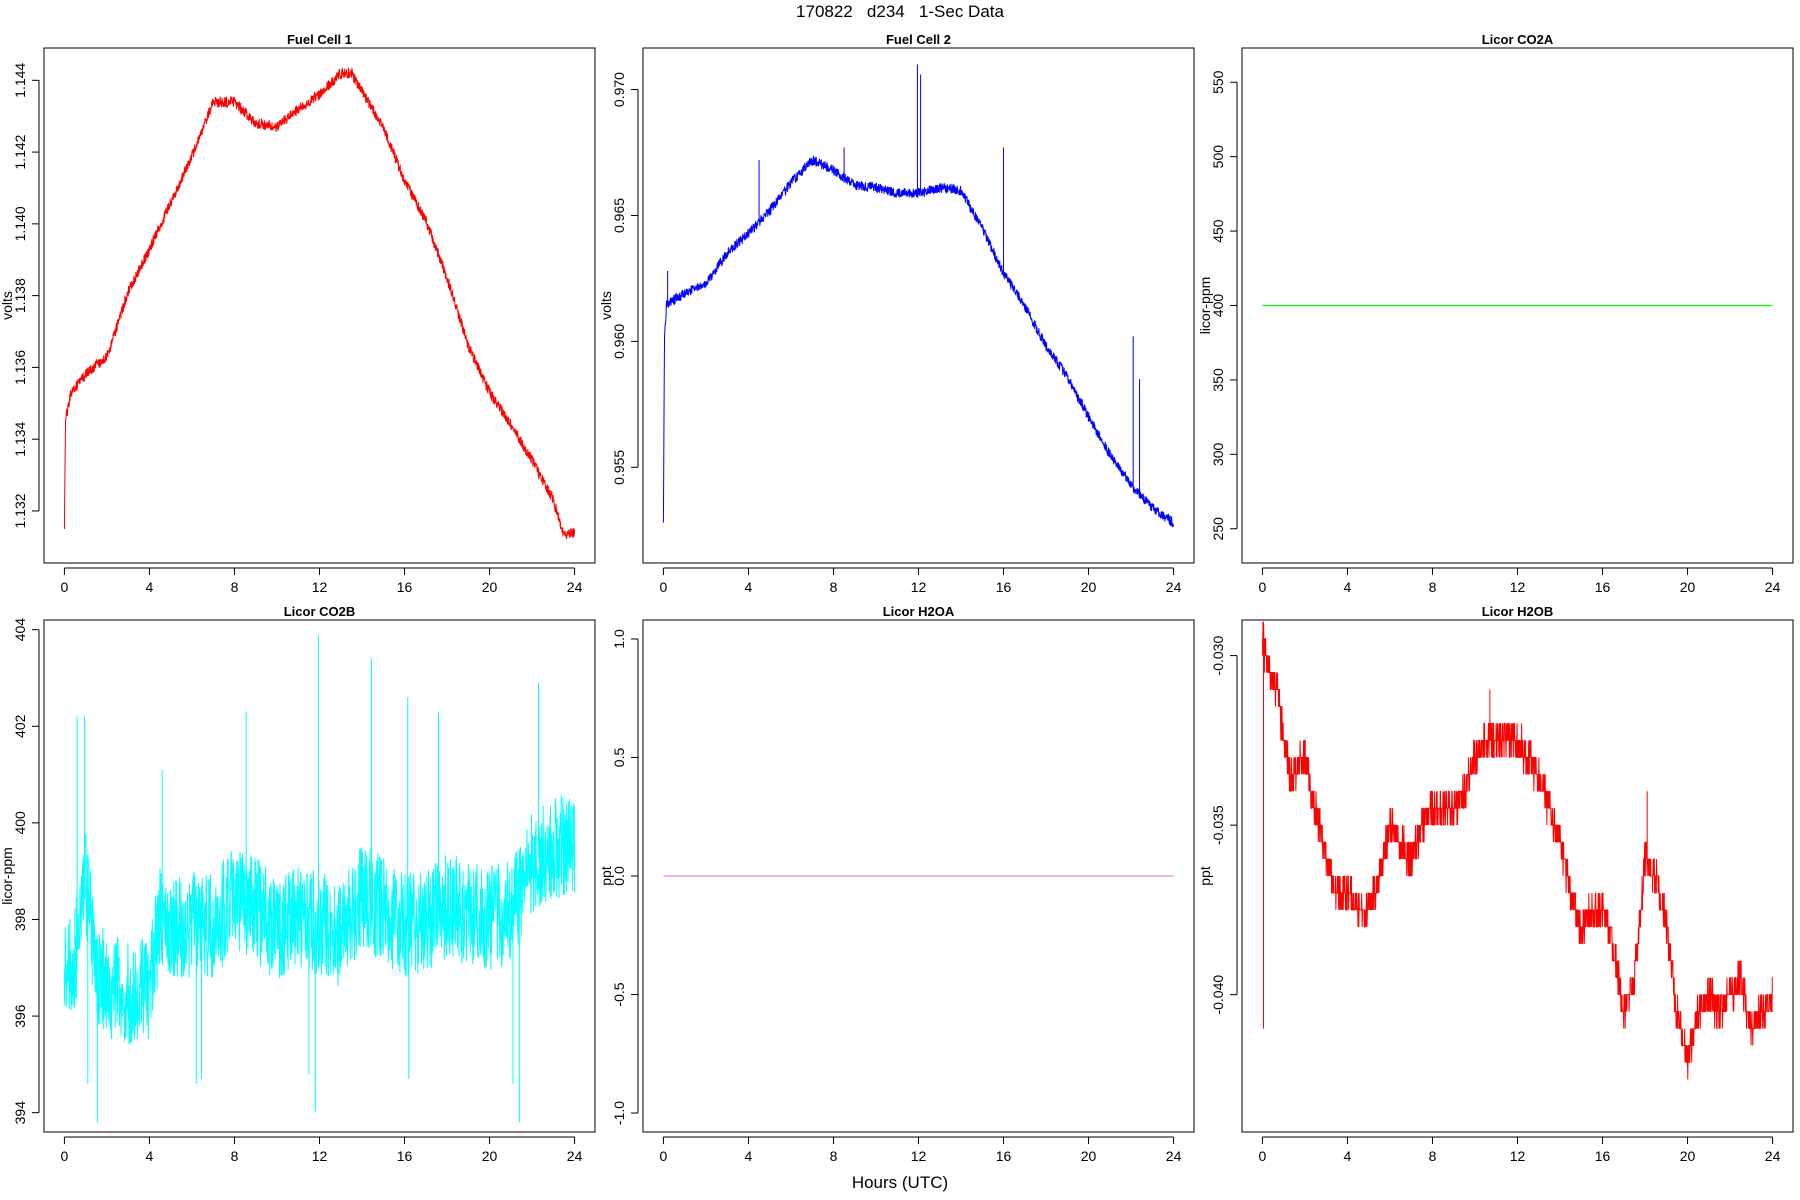 The image size is (1800, 1200). I want to click on y-tick-label: 450, so click(1218, 231).